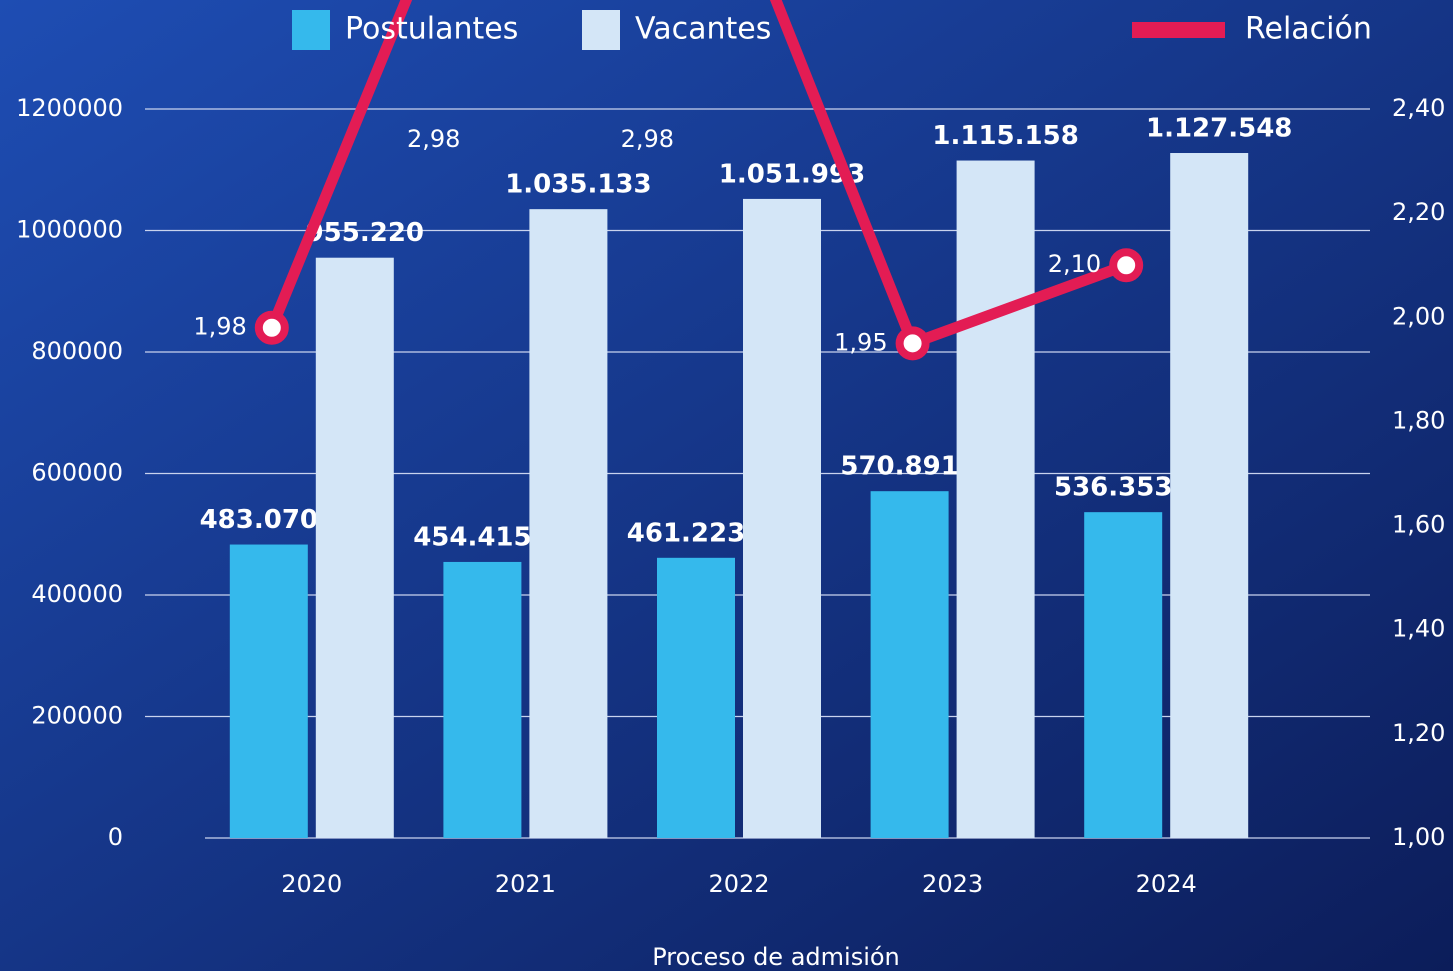 The height and width of the screenshot is (971, 1453). What do you see at coordinates (1219, 129) in the screenshot?
I see `data-label: 1.127.548` at bounding box center [1219, 129].